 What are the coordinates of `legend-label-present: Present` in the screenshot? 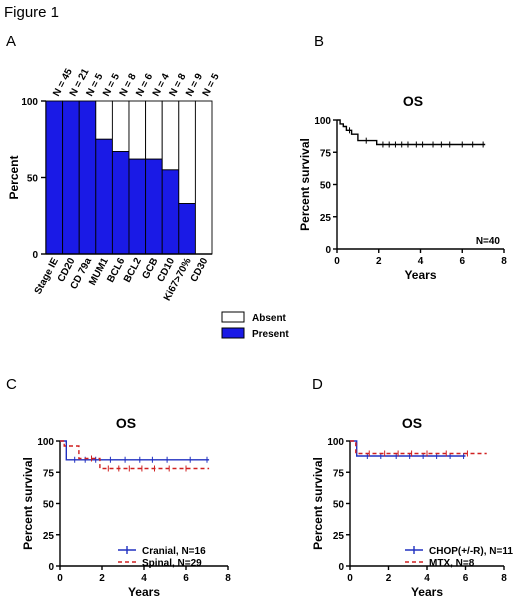 It's located at (270, 334).